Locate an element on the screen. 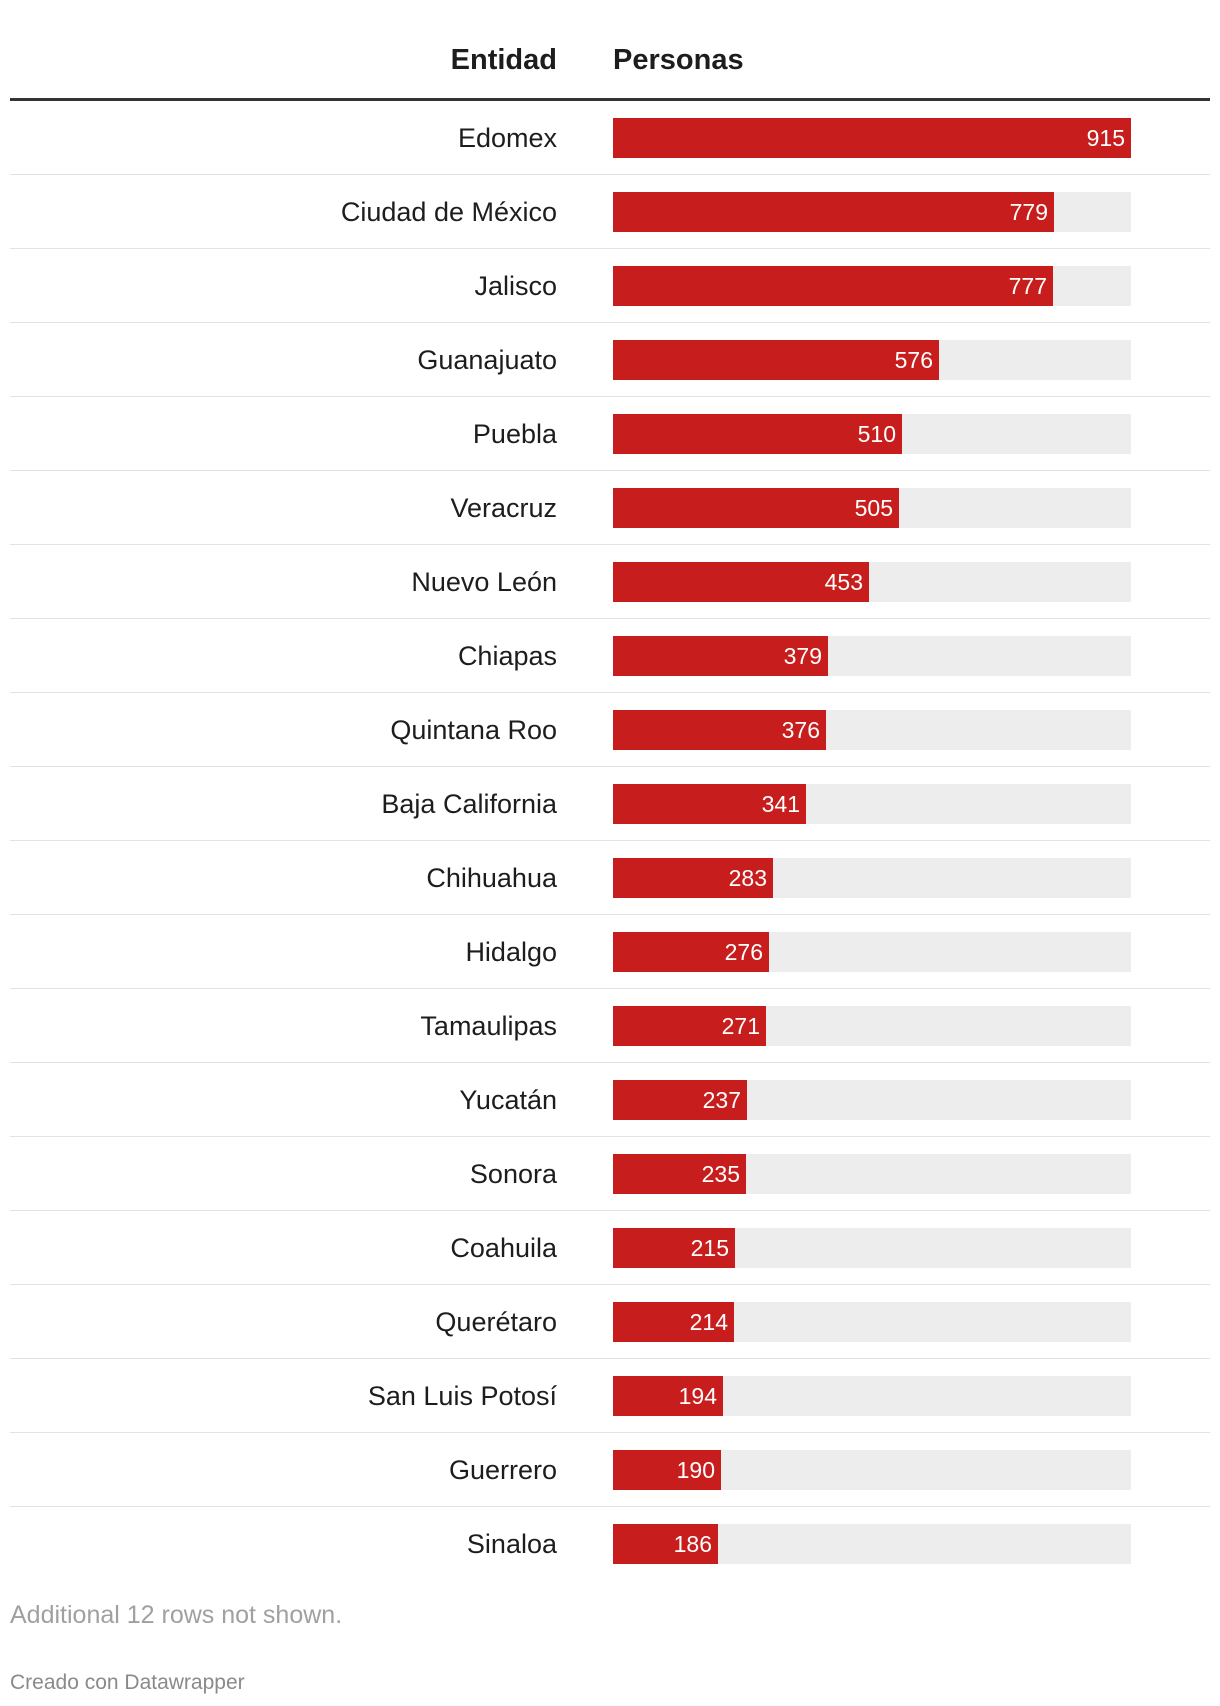 This screenshot has height=1706, width=1220. entity-label: Querétaro is located at coordinates (496, 1322).